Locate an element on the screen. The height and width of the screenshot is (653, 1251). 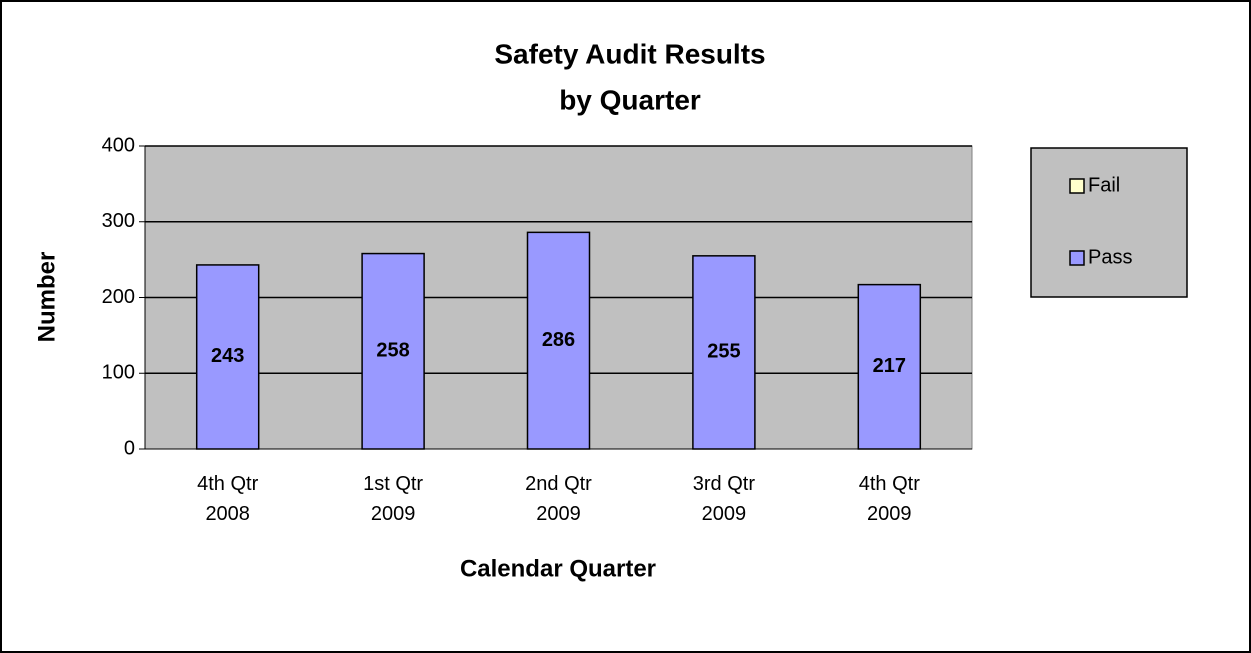
y-tick-label: 100 is located at coordinates (118, 373).